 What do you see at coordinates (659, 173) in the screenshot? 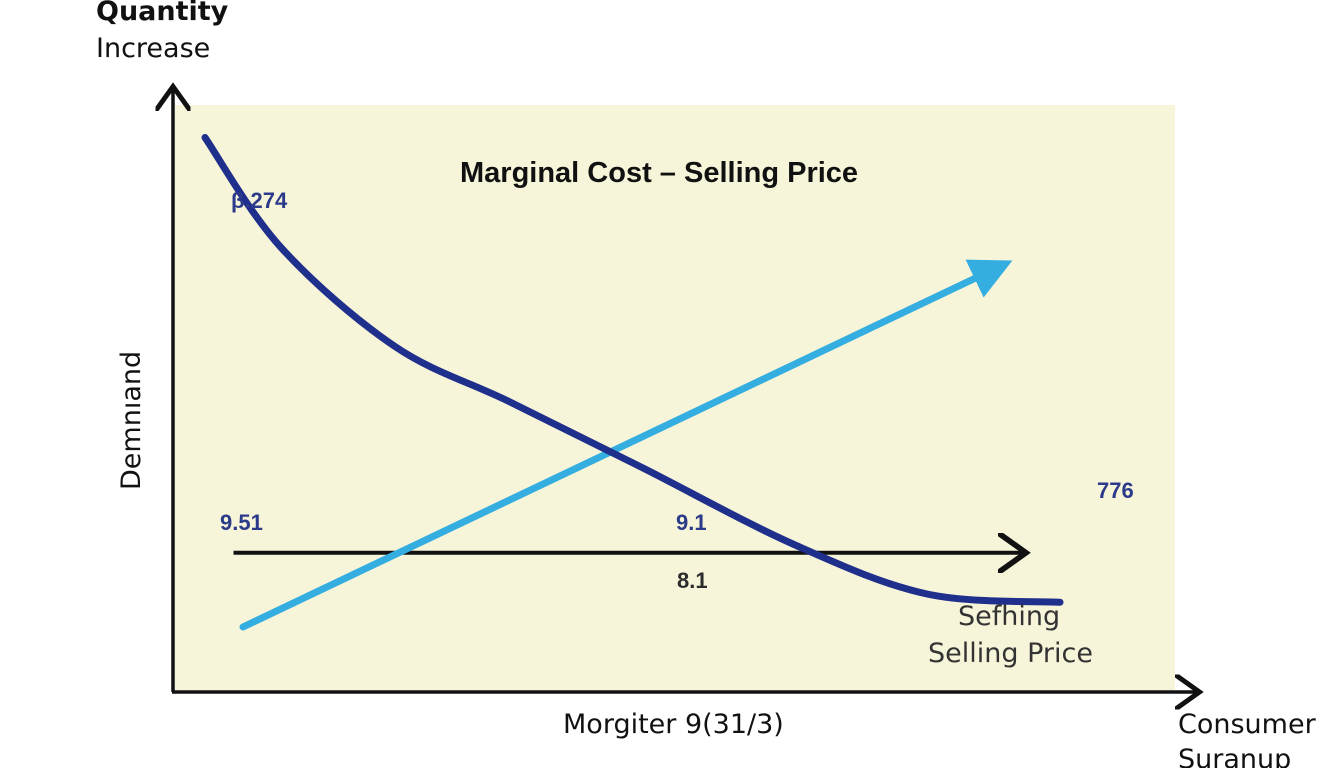
I see `chart-title: Marginal Cost – Selling Price` at bounding box center [659, 173].